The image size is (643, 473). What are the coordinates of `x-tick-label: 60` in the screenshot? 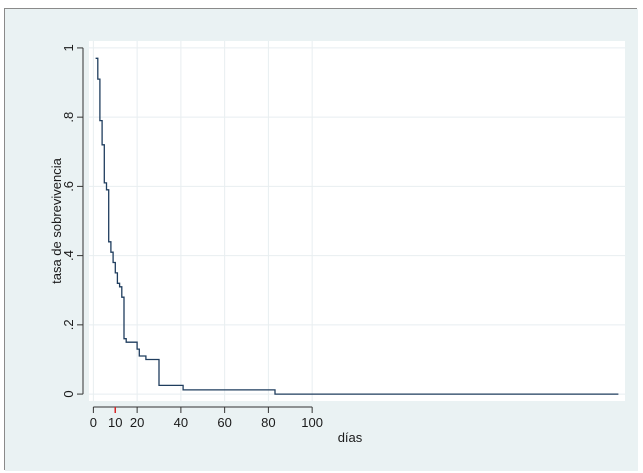 It's located at (224, 422).